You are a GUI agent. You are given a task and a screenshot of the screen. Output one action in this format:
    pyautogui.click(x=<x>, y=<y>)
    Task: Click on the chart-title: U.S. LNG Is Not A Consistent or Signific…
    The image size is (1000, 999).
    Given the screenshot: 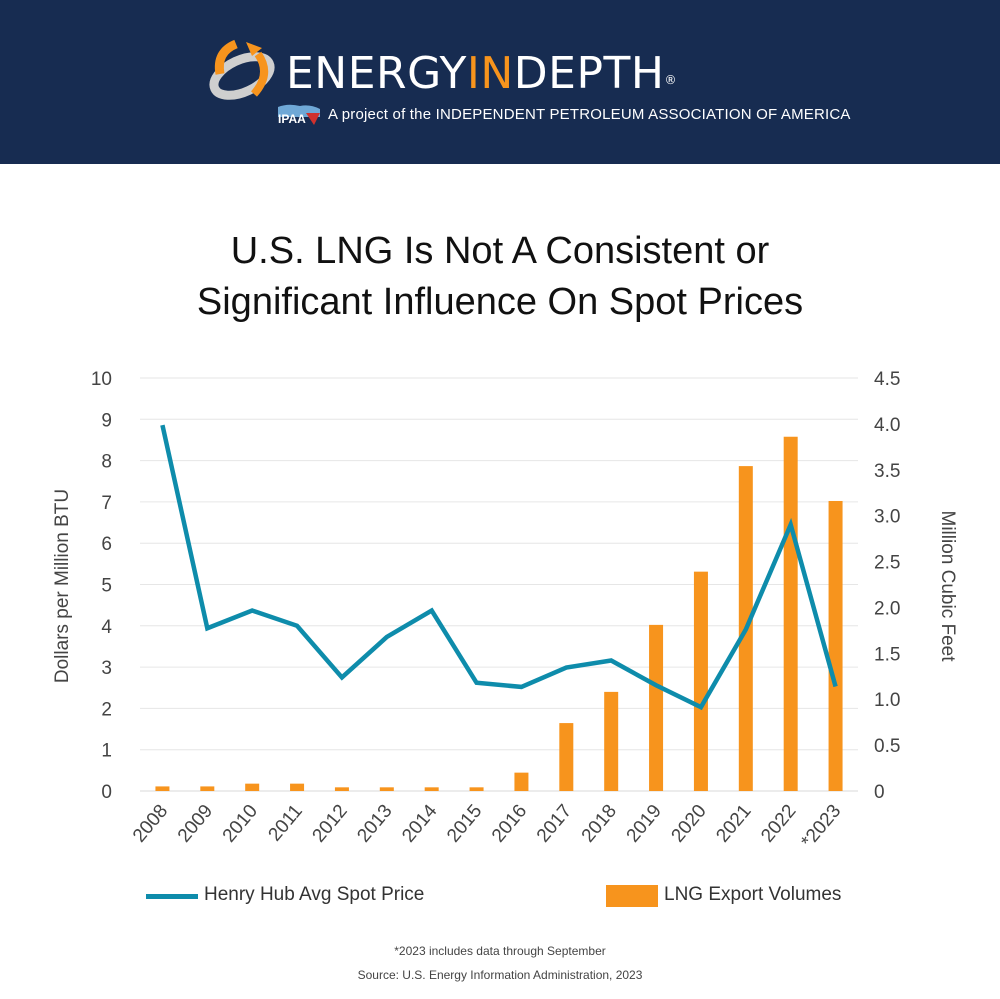 What is the action you would take?
    pyautogui.click(x=500, y=277)
    